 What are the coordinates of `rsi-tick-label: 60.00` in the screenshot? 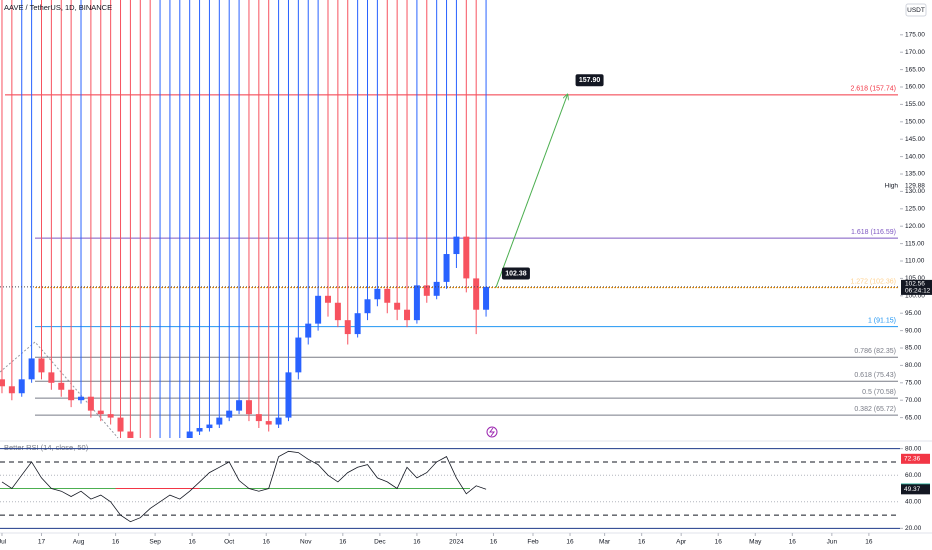 It's located at (913, 475).